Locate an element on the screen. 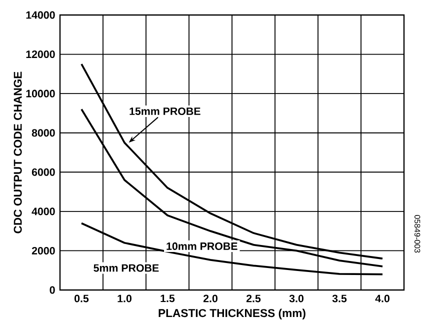 The image size is (435, 332). y-tick-label: 8000 is located at coordinates (43, 133).